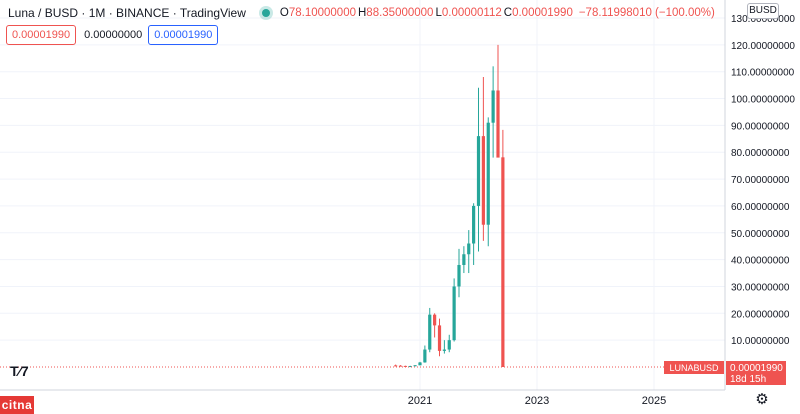  What do you see at coordinates (763, 19) in the screenshot?
I see `price-tick-label: 130.00000000` at bounding box center [763, 19].